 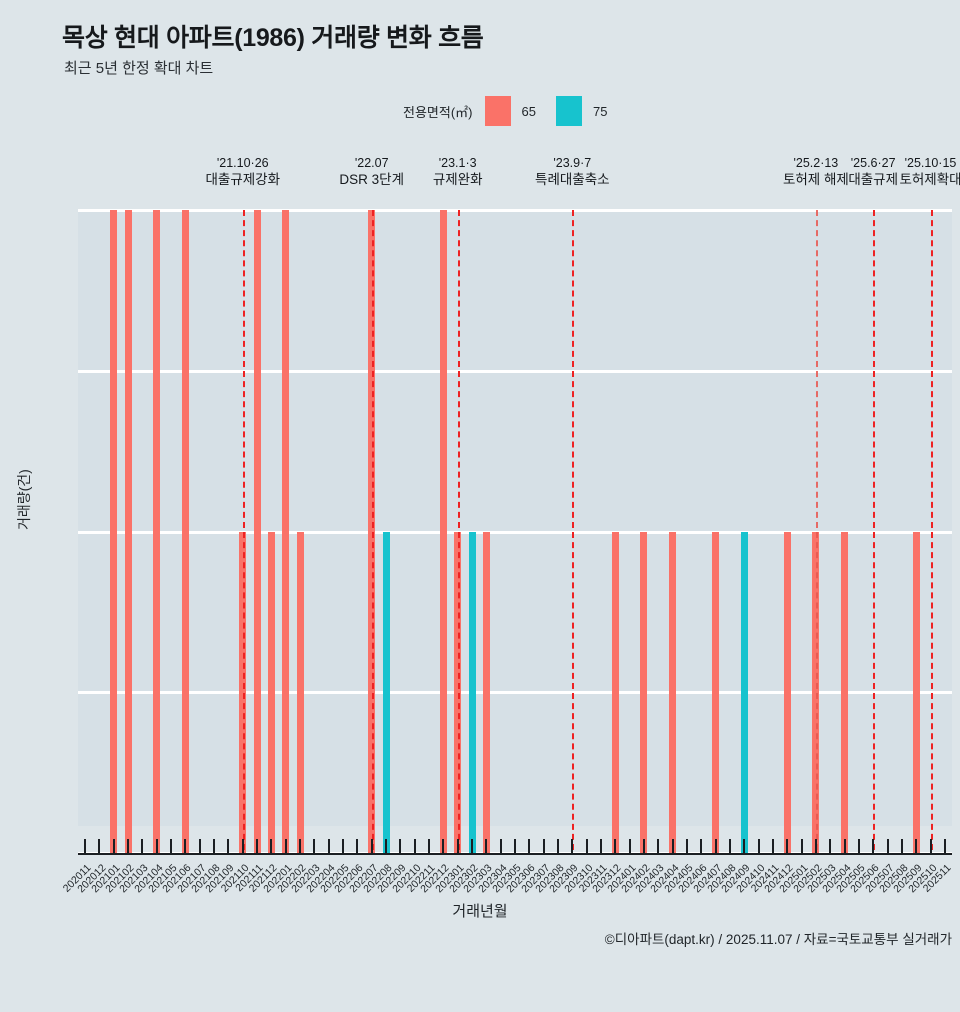 What do you see at coordinates (243, 179) in the screenshot?
I see `annotation-text: 대출규제강화` at bounding box center [243, 179].